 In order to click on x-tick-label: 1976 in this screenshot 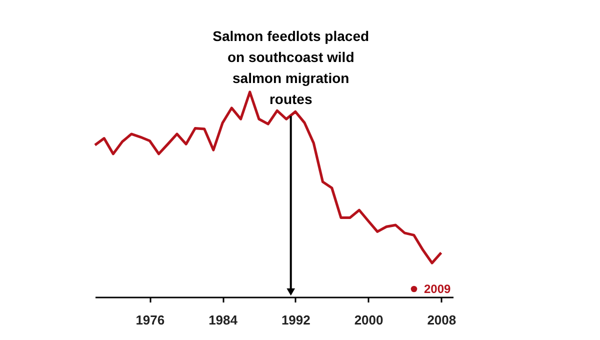, I will do `click(150, 320)`.